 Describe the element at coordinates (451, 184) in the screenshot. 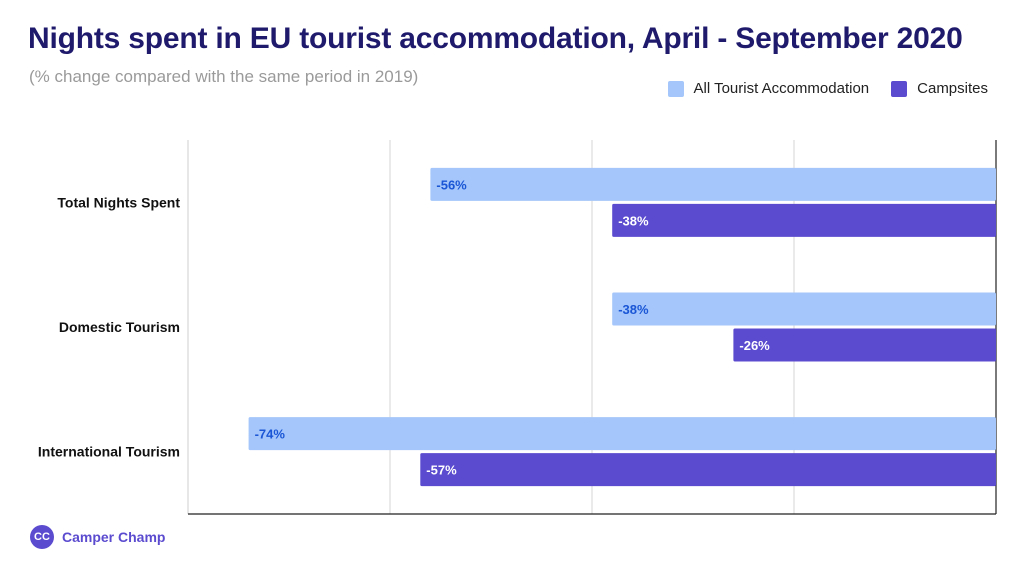

I see `data-label-all-tourist-accommodation-total-nights-spent: -56%` at that location.